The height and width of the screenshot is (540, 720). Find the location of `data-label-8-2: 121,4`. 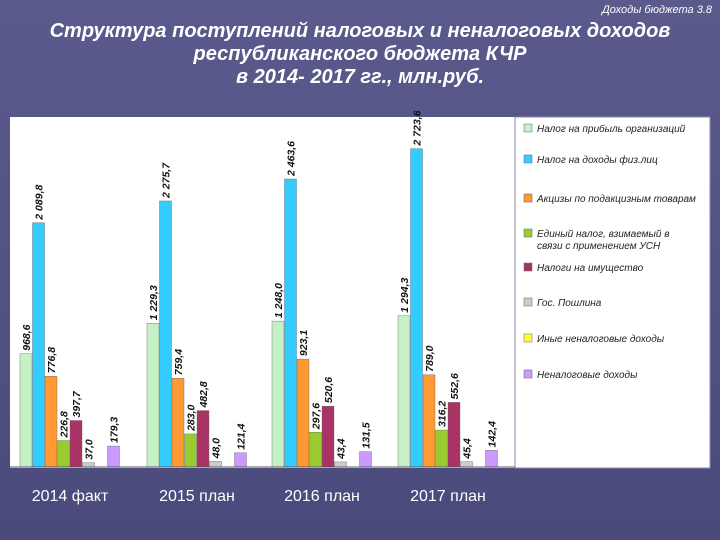

data-label-8-2: 121,4 is located at coordinates (242, 436).